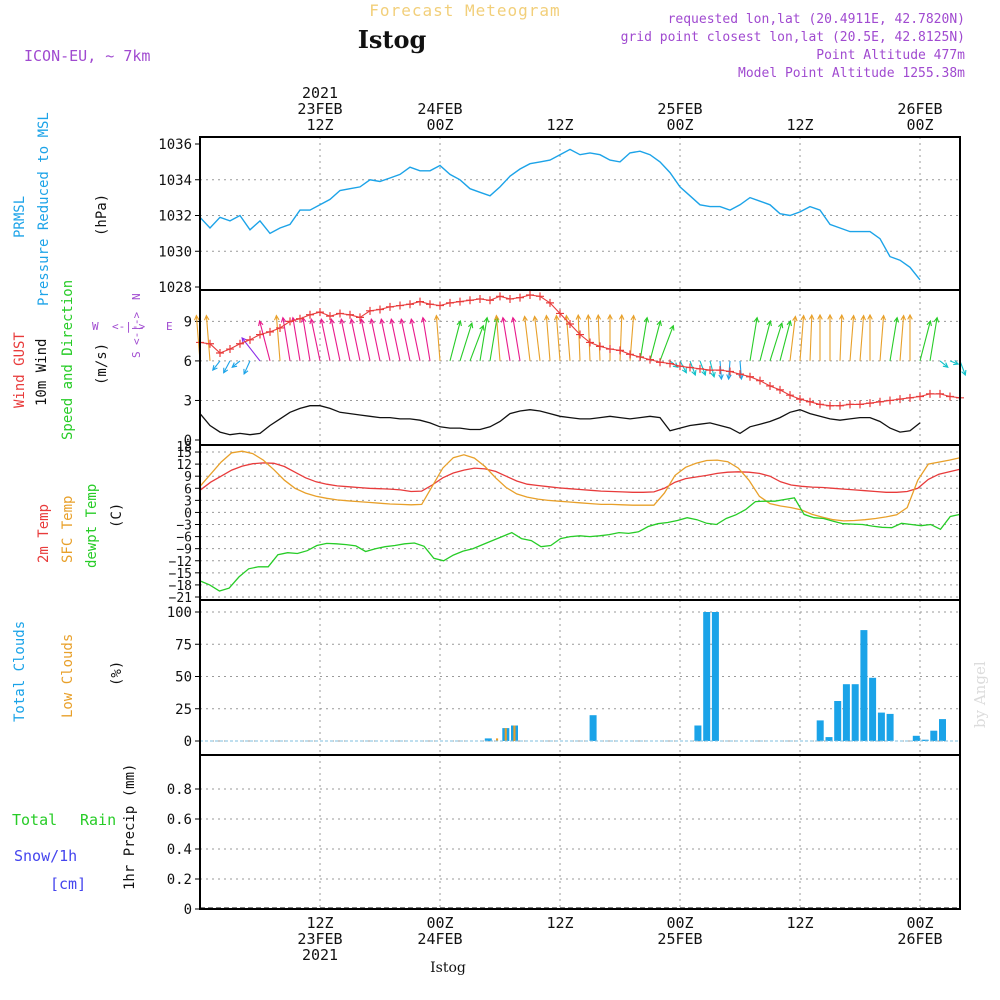 The height and width of the screenshot is (1000, 1000). What do you see at coordinates (580, 213) in the screenshot?
I see `pressure-frame` at bounding box center [580, 213].